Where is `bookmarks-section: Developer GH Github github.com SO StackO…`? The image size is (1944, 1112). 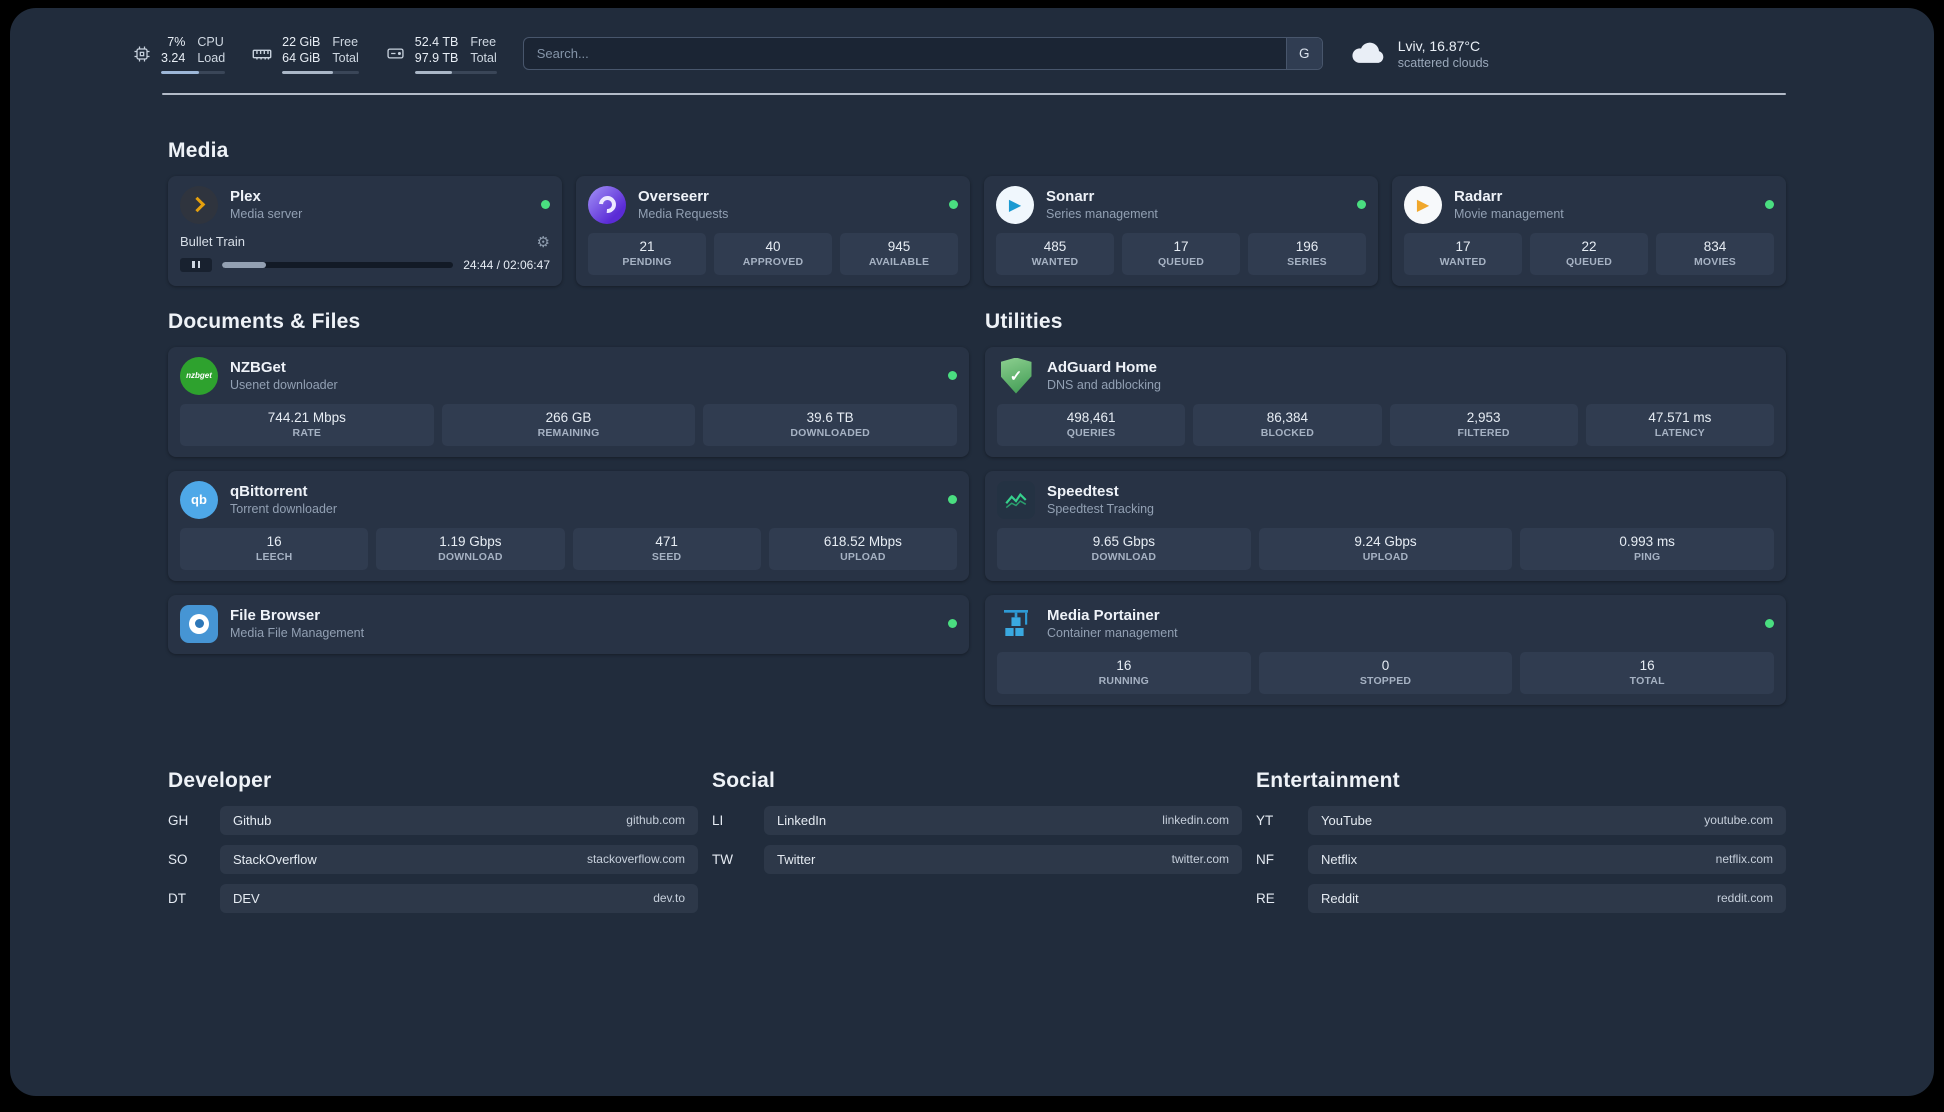
bookmarks-section: Developer GH Github github.com SO StackO… is located at coordinates (977, 846).